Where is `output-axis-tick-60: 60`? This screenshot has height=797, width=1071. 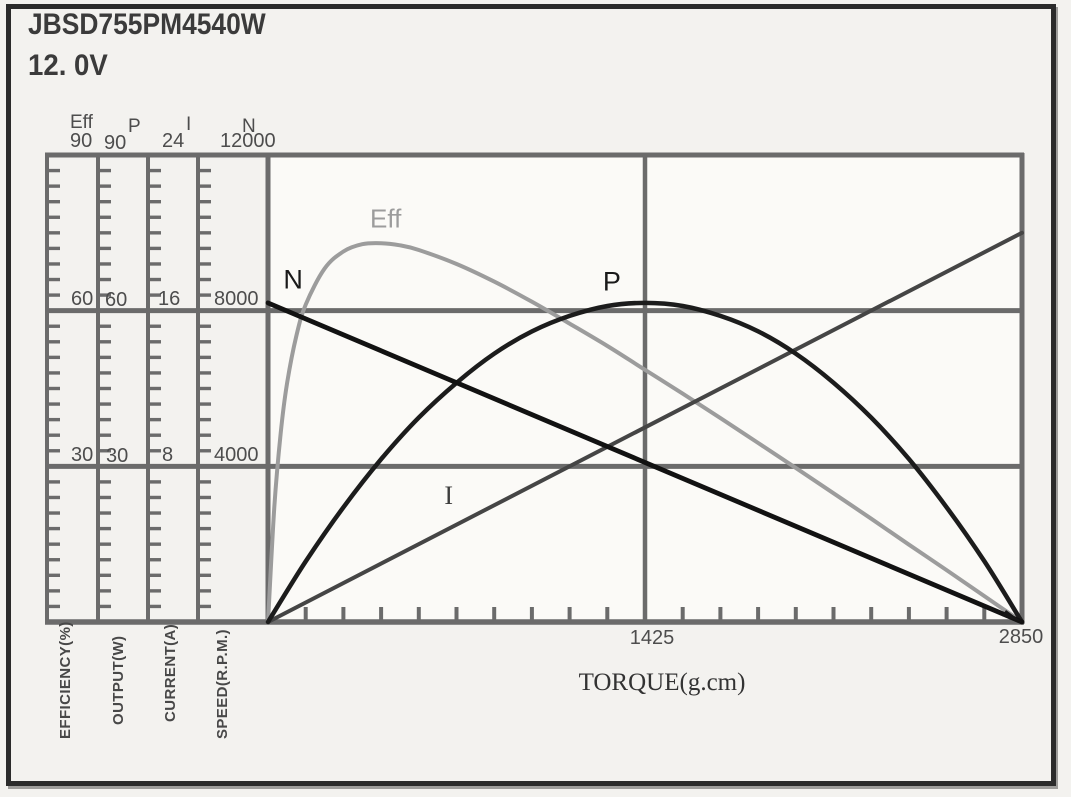
output-axis-tick-60: 60 is located at coordinates (116, 300).